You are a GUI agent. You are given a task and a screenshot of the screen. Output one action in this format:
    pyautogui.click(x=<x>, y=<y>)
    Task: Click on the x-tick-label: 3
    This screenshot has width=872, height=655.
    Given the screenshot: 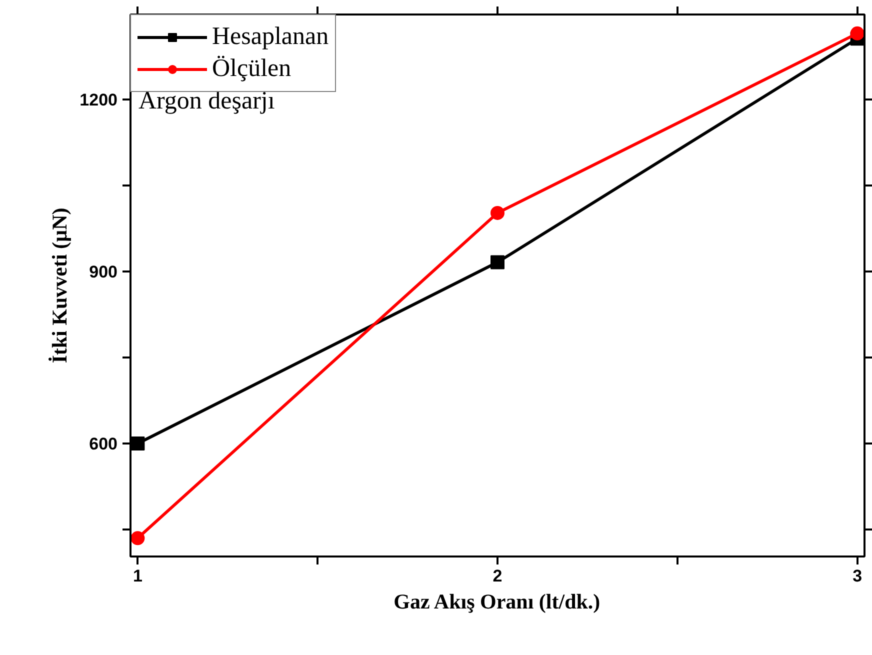 What is the action you would take?
    pyautogui.click(x=857, y=576)
    